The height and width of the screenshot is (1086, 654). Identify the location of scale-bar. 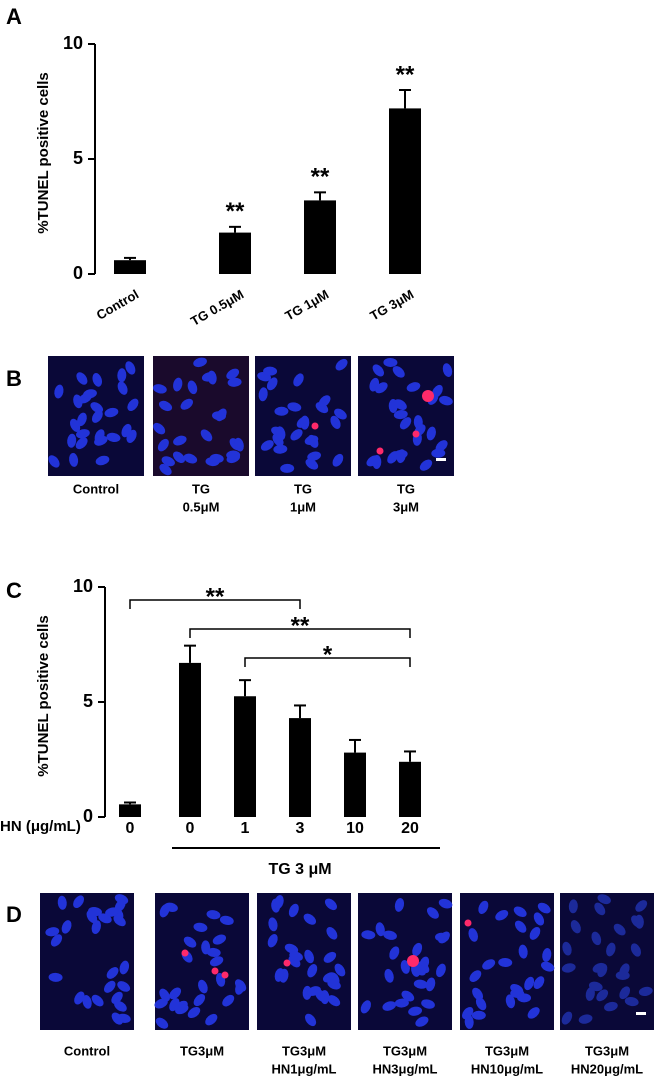
(441, 459).